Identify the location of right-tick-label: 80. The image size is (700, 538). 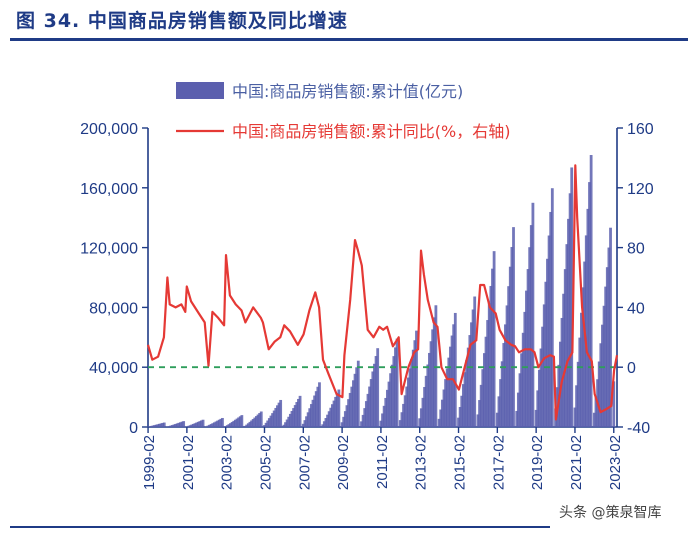
(636, 249).